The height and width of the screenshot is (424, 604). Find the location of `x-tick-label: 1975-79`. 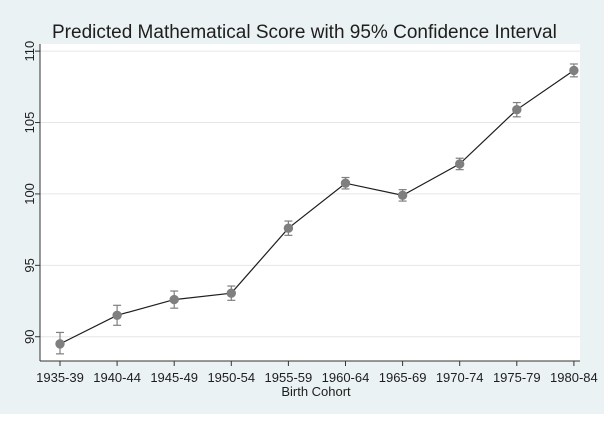

x-tick-label: 1975-79 is located at coordinates (517, 377).